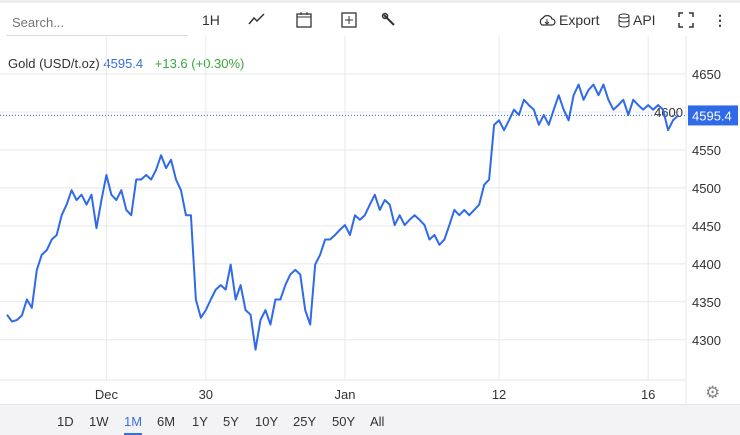 This screenshot has height=435, width=740. What do you see at coordinates (624, 20) in the screenshot?
I see `database-icon` at bounding box center [624, 20].